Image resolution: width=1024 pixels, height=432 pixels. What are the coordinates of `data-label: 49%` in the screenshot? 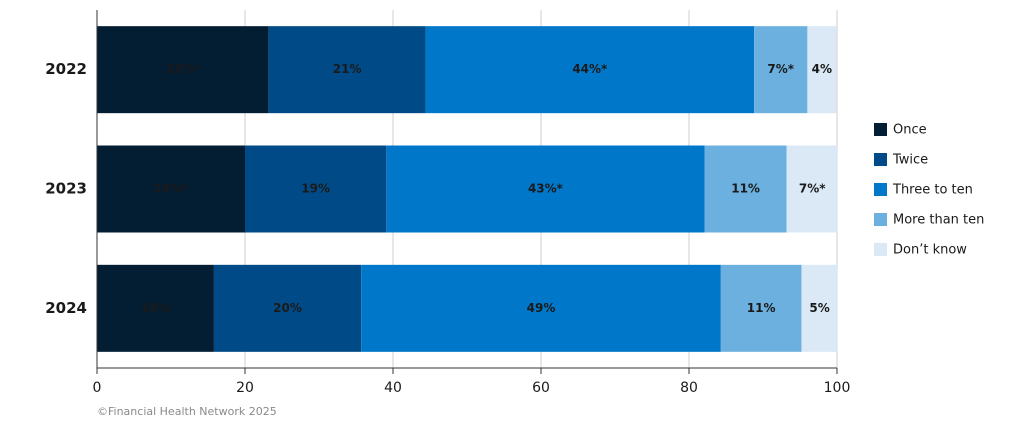 It's located at (541, 308).